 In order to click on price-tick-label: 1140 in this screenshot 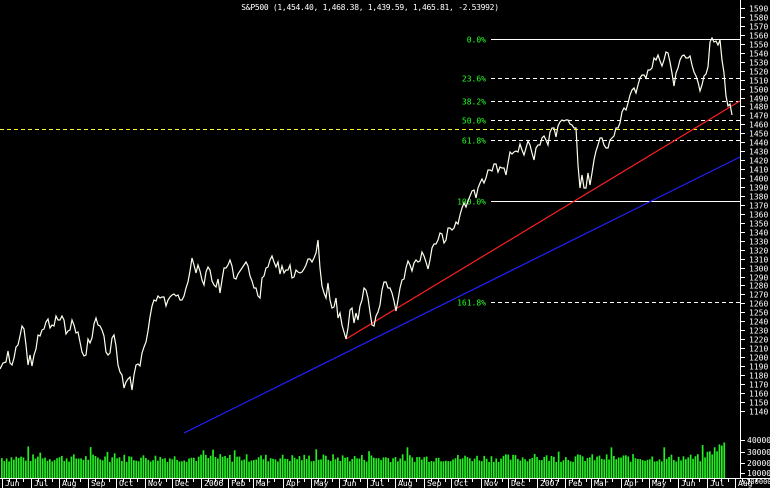, I will do `click(758, 412)`.